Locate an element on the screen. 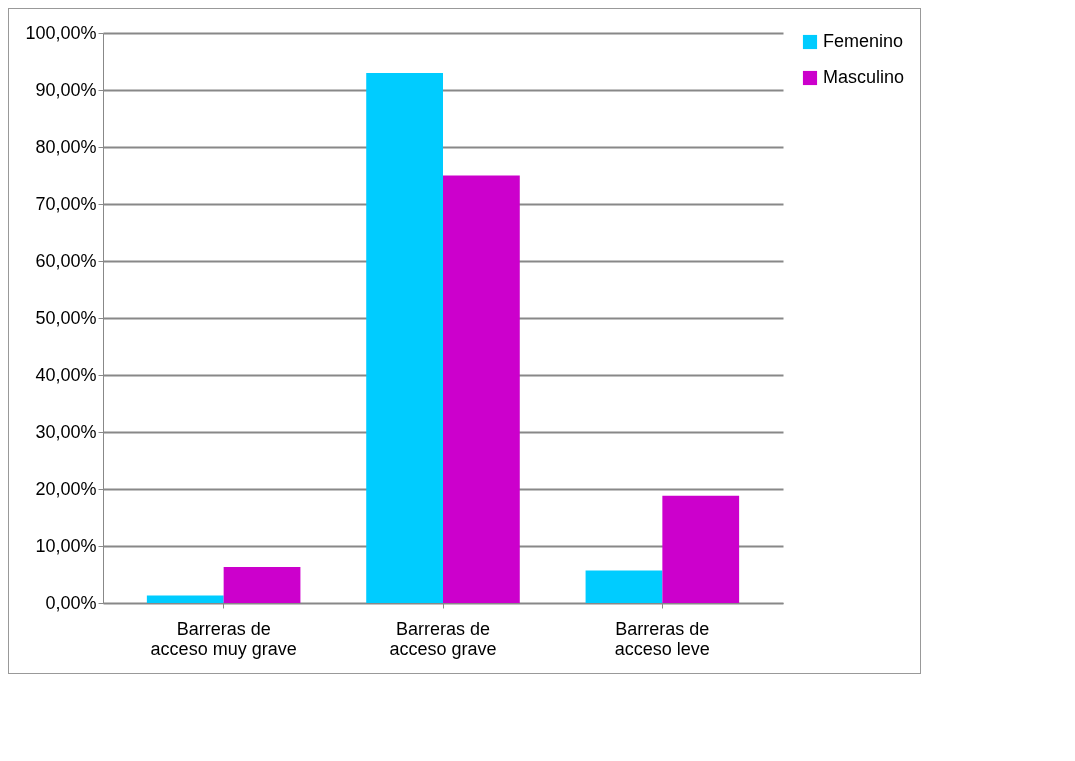  y-tick-label: 60,00% is located at coordinates (66, 260).